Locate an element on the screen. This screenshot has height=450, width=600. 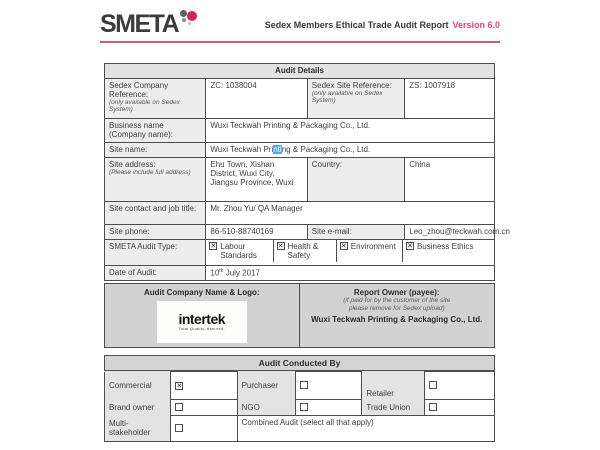
retailer-checkbox-cell is located at coordinates (459, 385).